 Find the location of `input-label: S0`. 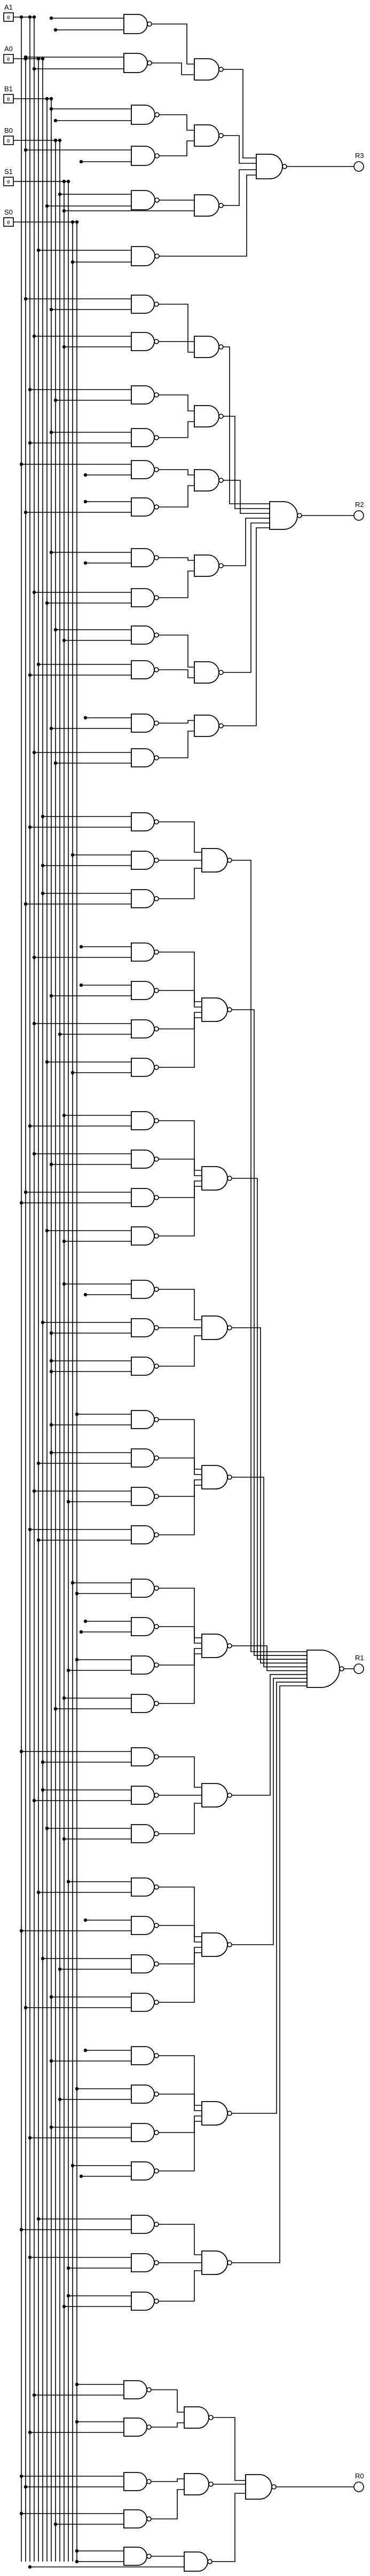

input-label: S0 is located at coordinates (8, 212).